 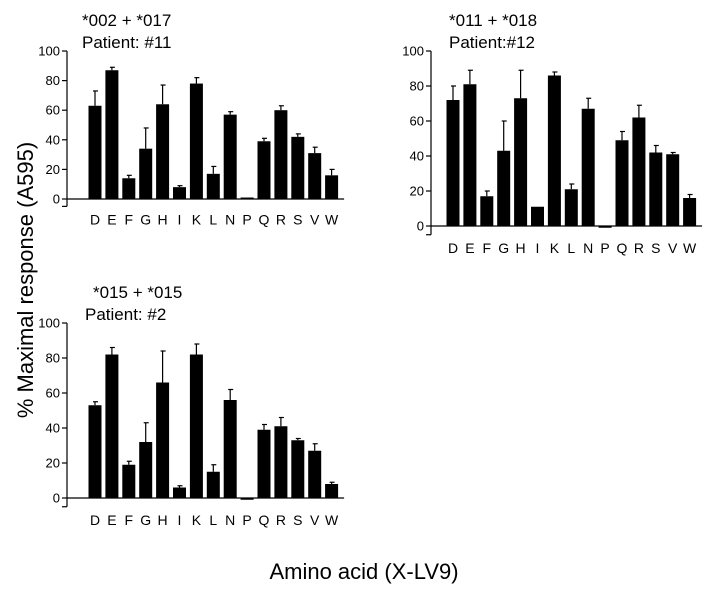 What do you see at coordinates (126, 42) in the screenshot?
I see `chart-subtitle: Patient: #11` at bounding box center [126, 42].